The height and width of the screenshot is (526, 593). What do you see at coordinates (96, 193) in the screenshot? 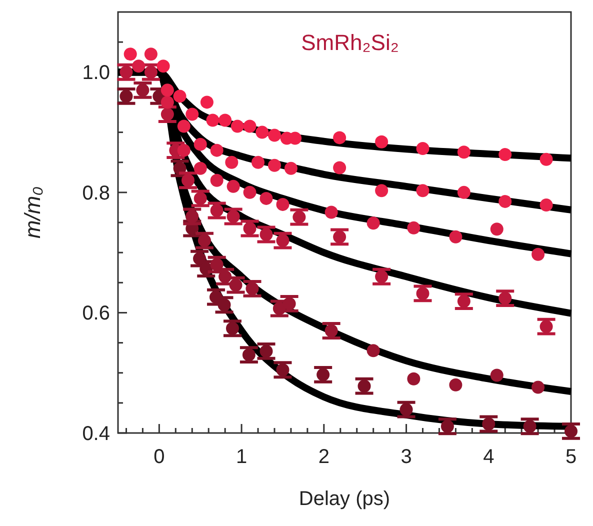
I see `y-tick-label: 0.8` at bounding box center [96, 193].